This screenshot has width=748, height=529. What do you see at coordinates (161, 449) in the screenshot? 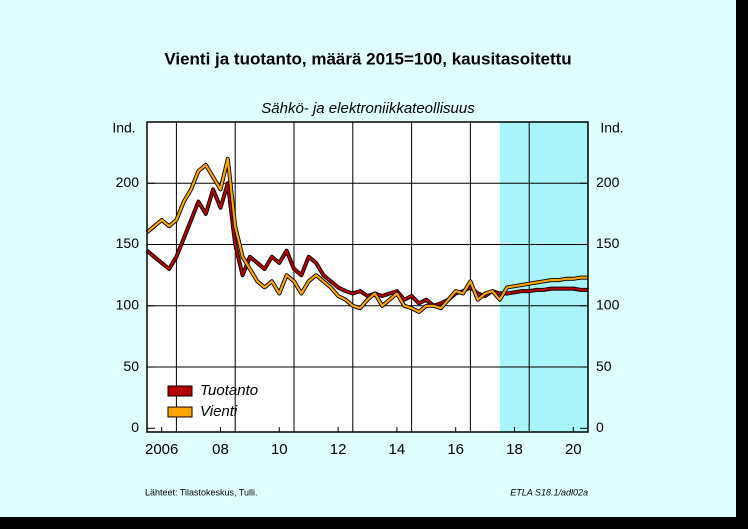
I see `x-tick-label: 2006` at bounding box center [161, 449].